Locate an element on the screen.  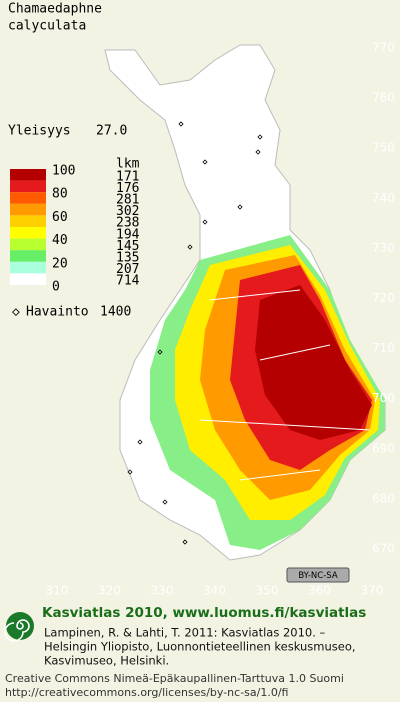
observation-symbol: ◇ is located at coordinates (16, 312).